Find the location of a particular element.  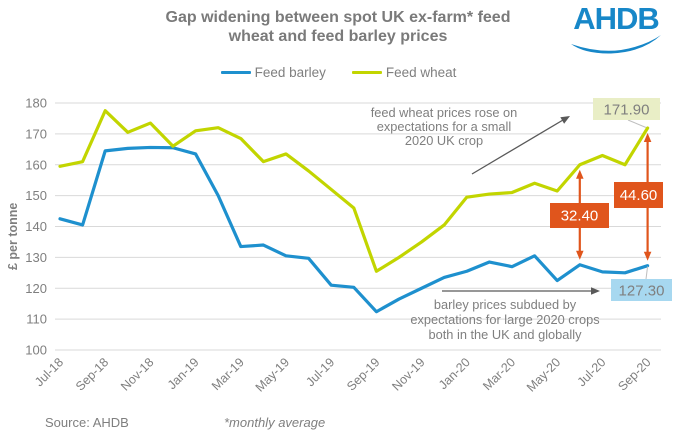

y-tick-120: 120 is located at coordinates (36, 288).